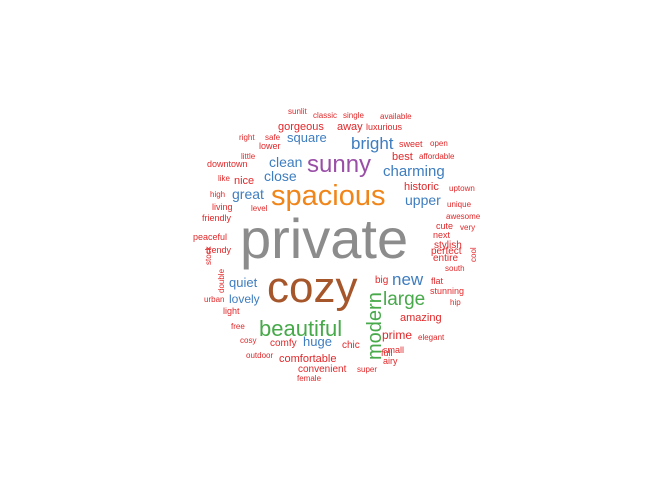  What do you see at coordinates (411, 144) in the screenshot?
I see `word-sweet: sweet` at bounding box center [411, 144].